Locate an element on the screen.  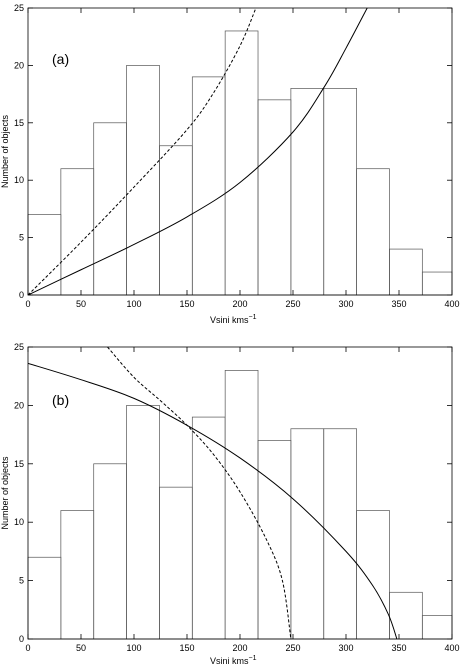
panel-label: (b) is located at coordinates (60, 400).